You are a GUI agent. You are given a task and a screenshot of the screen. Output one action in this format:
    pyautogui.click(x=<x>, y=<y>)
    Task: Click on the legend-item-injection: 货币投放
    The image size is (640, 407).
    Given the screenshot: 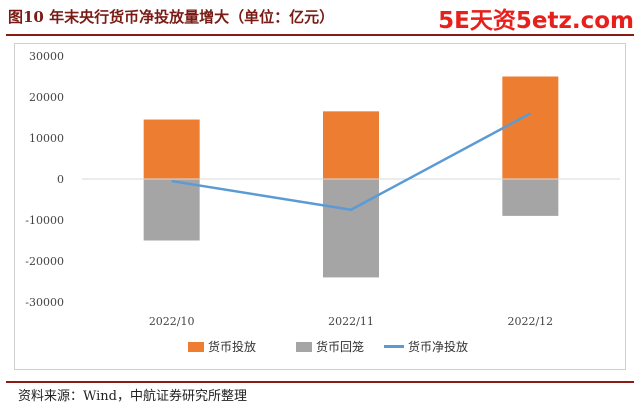 What is the action you would take?
    pyautogui.click(x=222, y=346)
    